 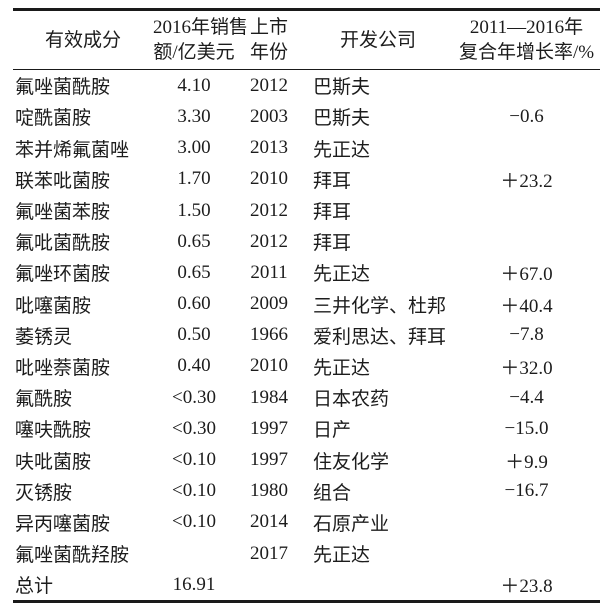 What do you see at coordinates (194, 241) in the screenshot?
I see `cell-sales: 0.65` at bounding box center [194, 241].